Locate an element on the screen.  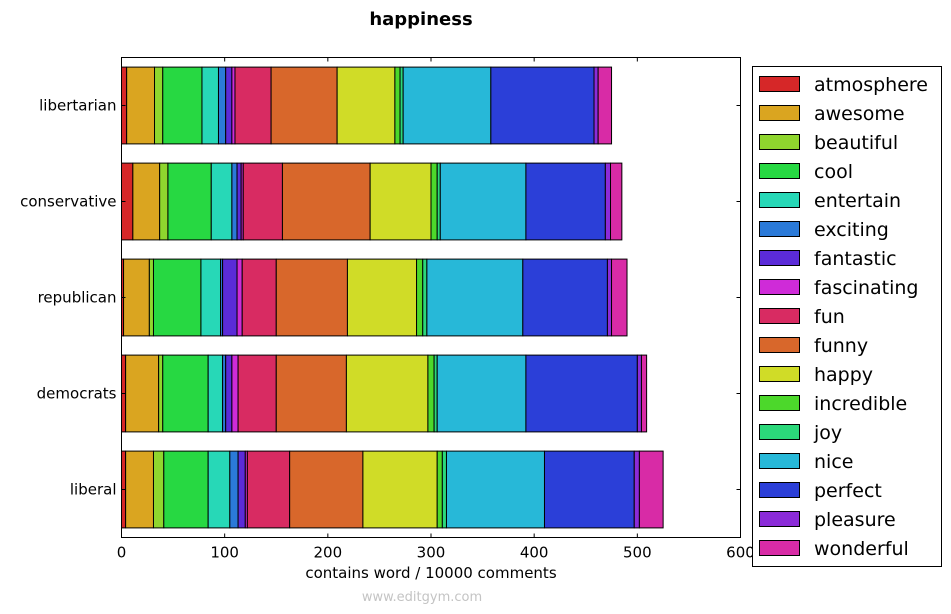
legend-swatch-awesome is located at coordinates (779, 113).